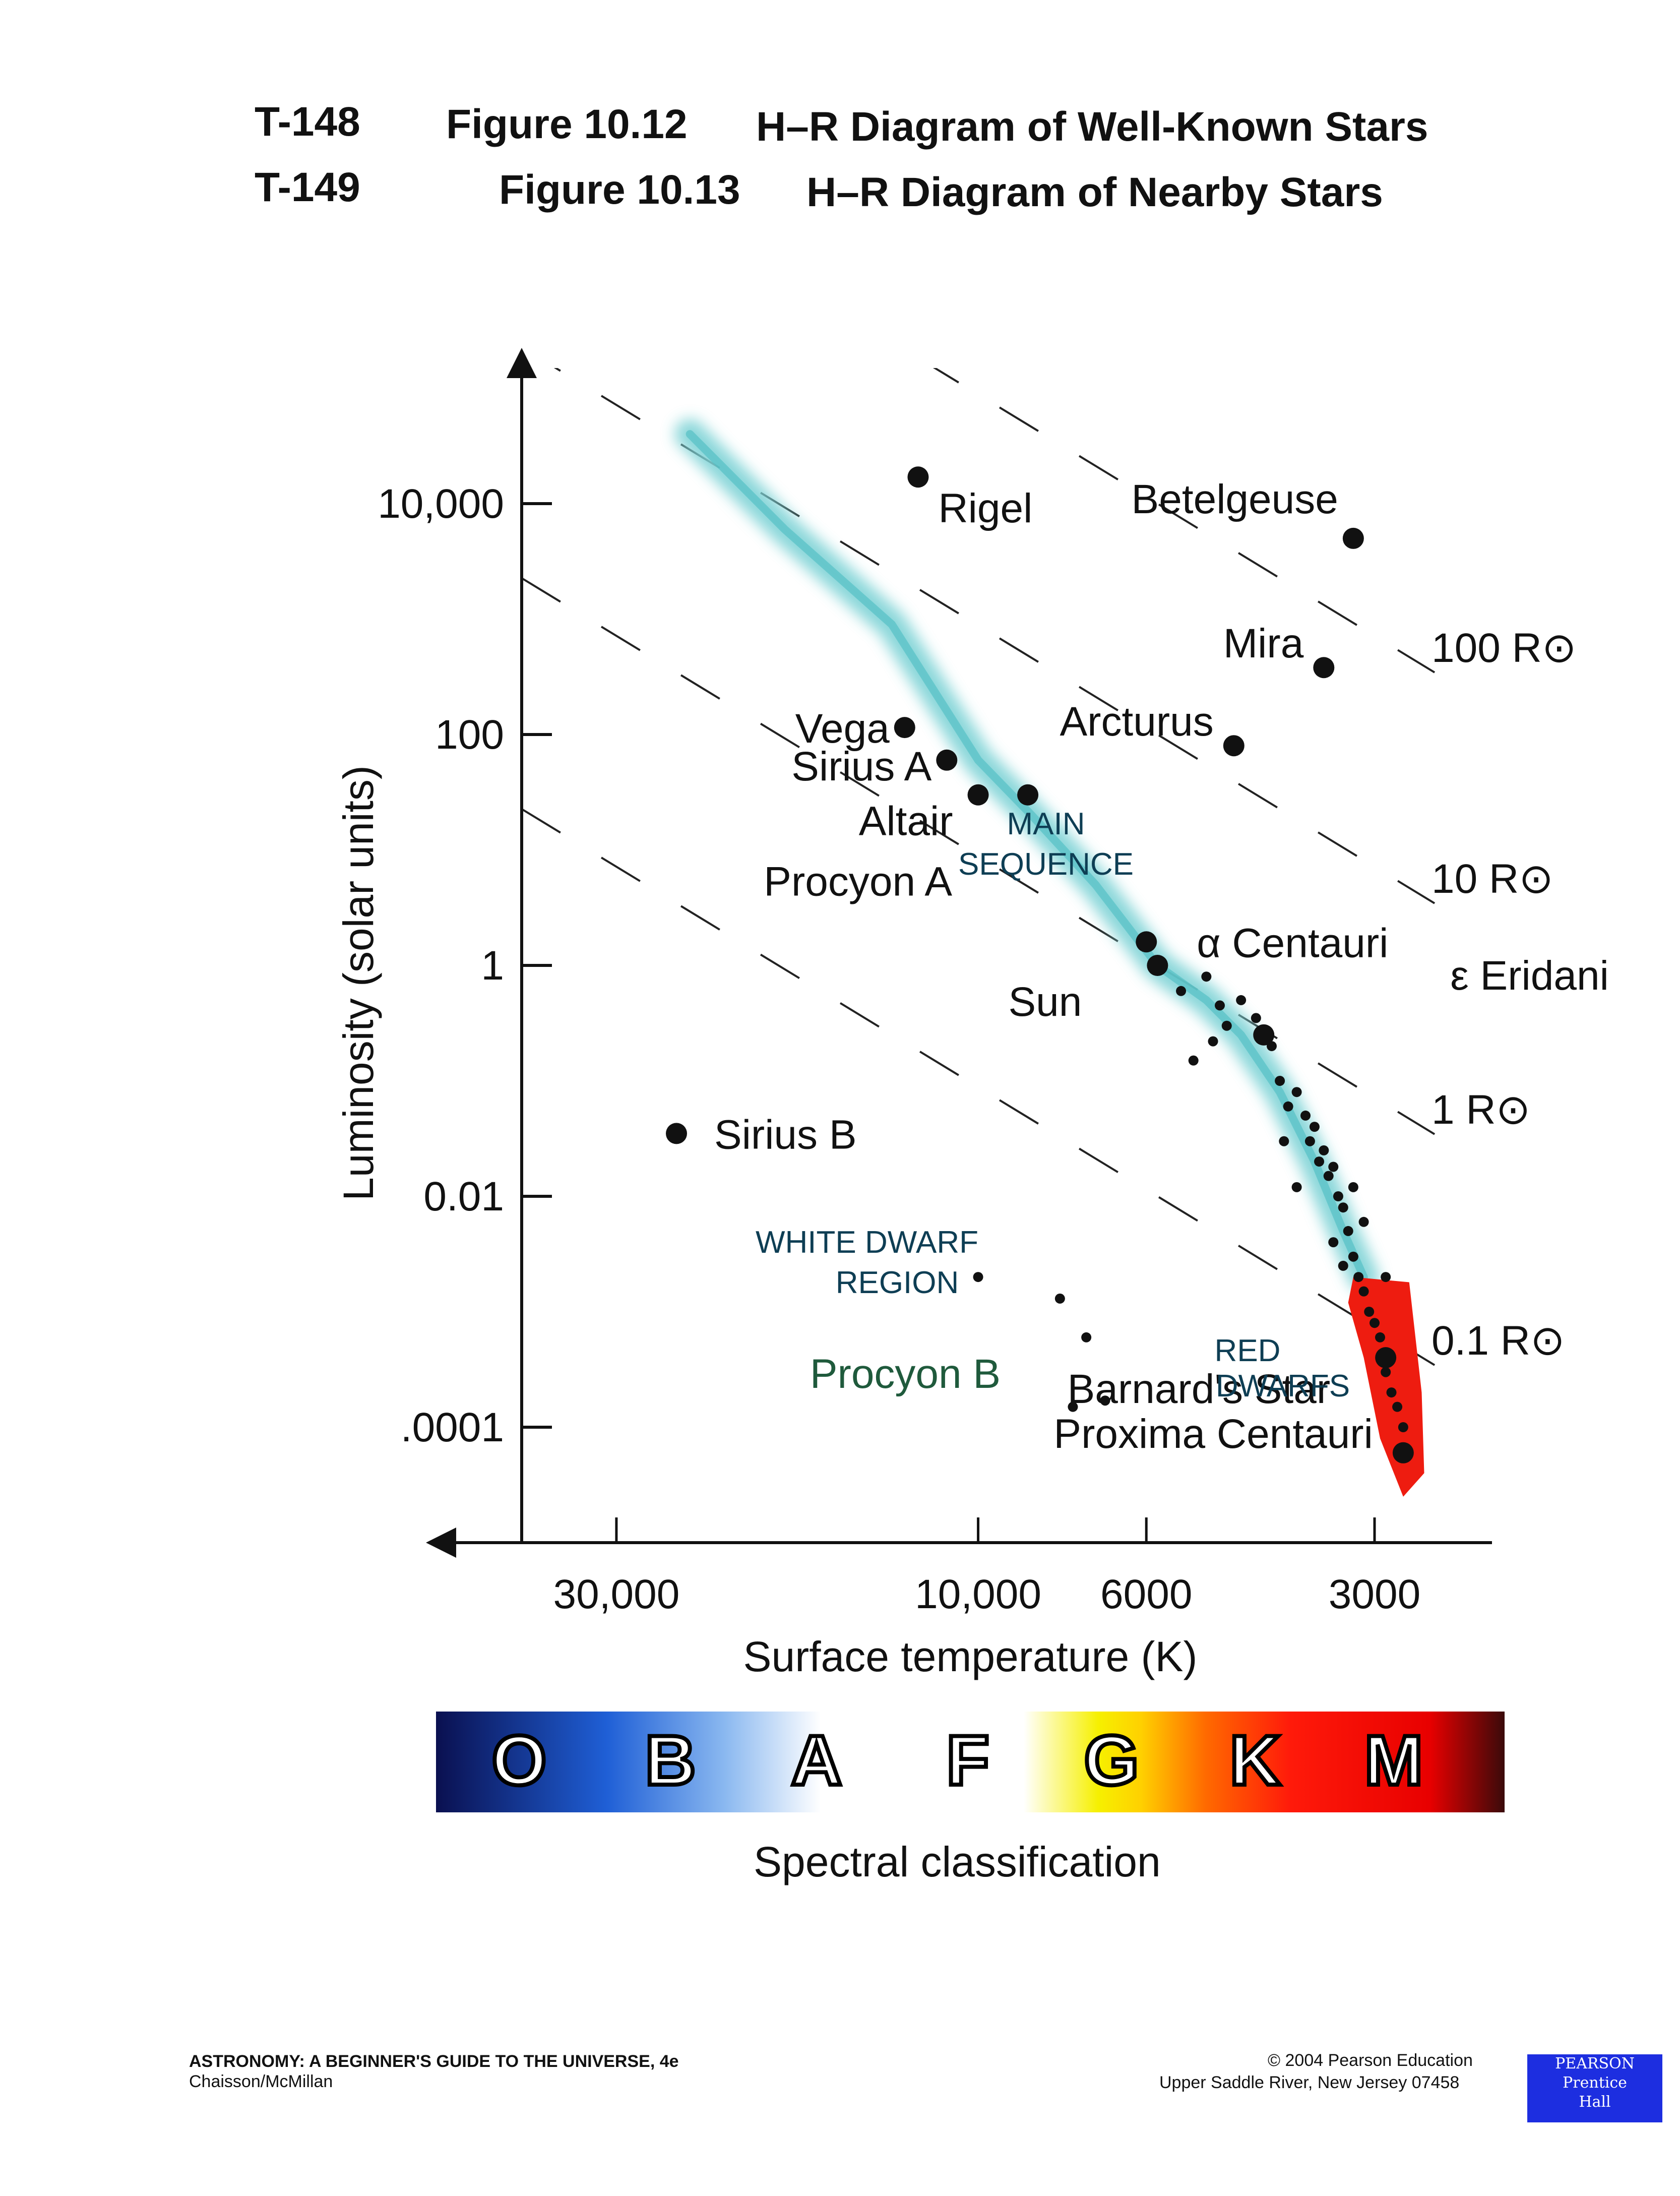  I want to click on annotation-5: DWARFS, so click(1283, 1386).